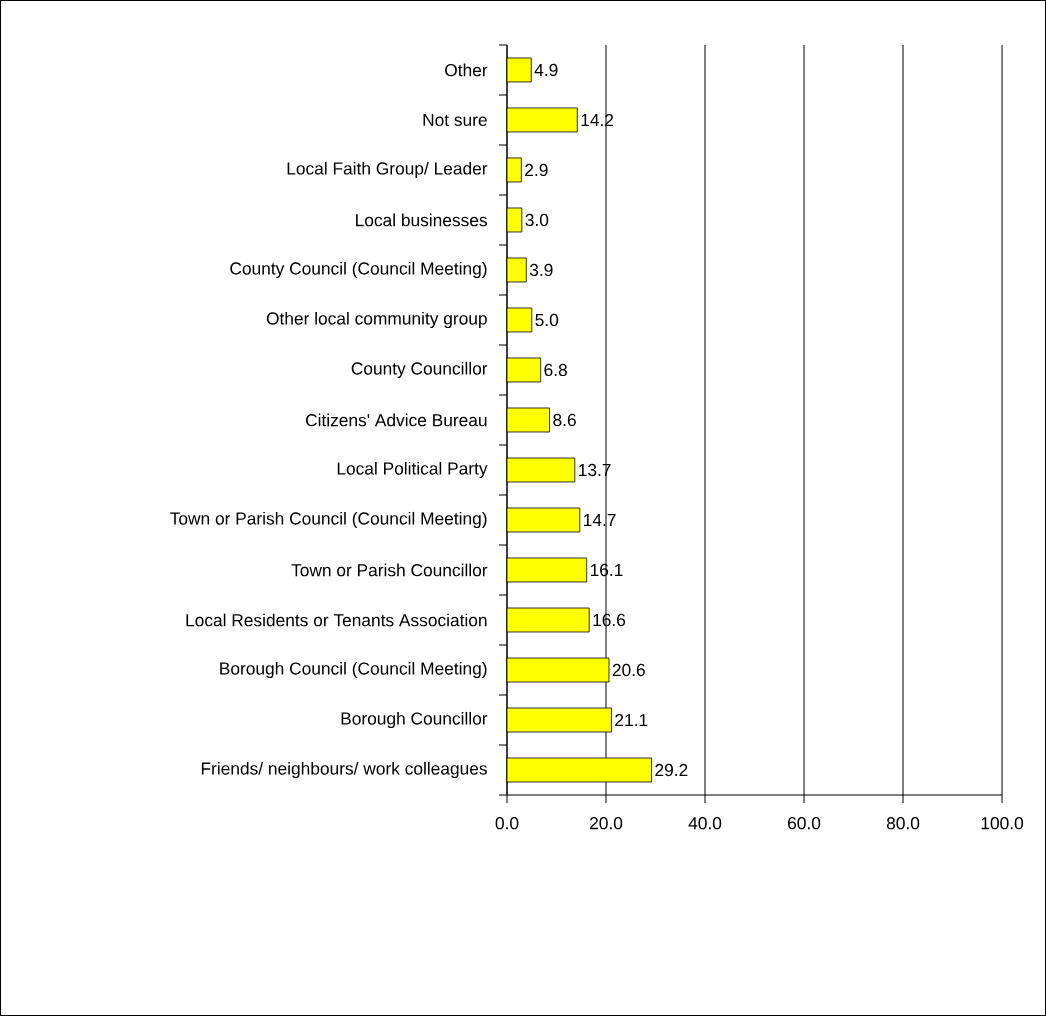 The height and width of the screenshot is (1016, 1046). Describe the element at coordinates (414, 720) in the screenshot. I see `y-tick-label: Borough Councillor` at that location.